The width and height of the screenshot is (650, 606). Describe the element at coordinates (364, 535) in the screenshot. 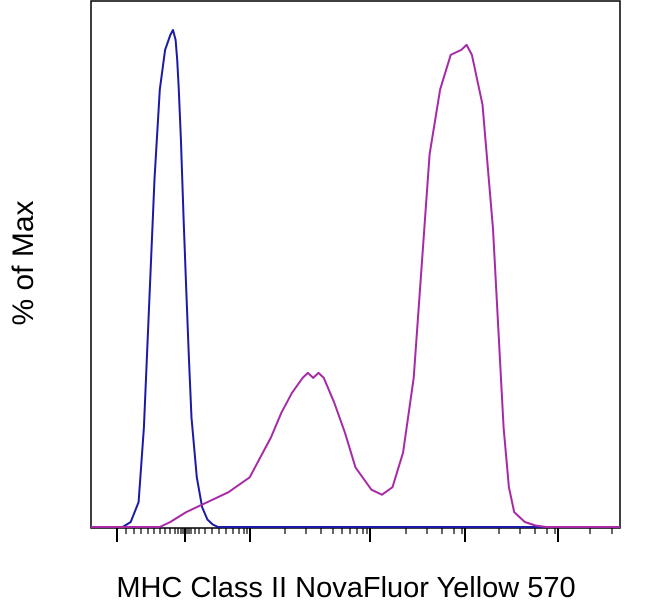

I see `x-axis-ticks` at that location.